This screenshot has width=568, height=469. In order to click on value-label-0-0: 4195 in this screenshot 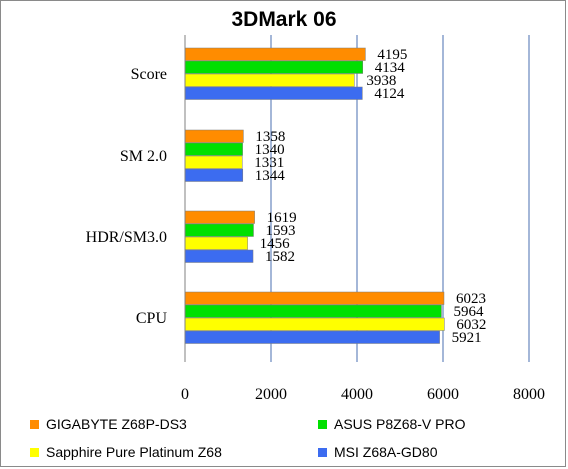, I will do `click(392, 55)`.